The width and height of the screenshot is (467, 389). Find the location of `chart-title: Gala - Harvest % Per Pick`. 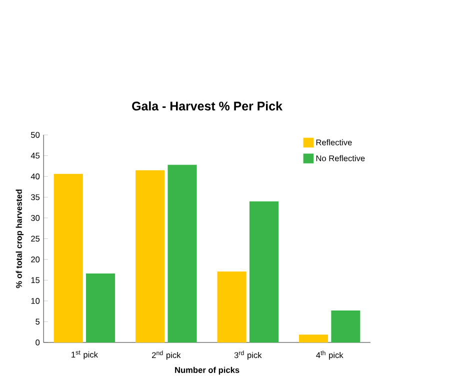

chart-title: Gala - Harvest % Per Pick is located at coordinates (207, 105).